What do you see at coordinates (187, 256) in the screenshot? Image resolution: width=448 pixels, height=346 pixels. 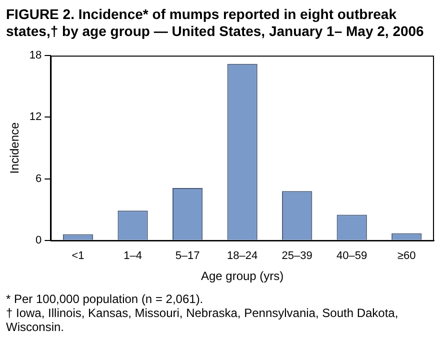 I see `x-tick-label: 5–17` at bounding box center [187, 256].